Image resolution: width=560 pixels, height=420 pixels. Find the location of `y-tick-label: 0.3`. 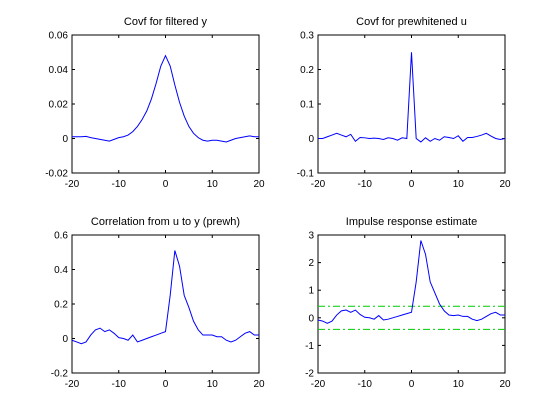

y-tick-label: 0.3 is located at coordinates (307, 36).